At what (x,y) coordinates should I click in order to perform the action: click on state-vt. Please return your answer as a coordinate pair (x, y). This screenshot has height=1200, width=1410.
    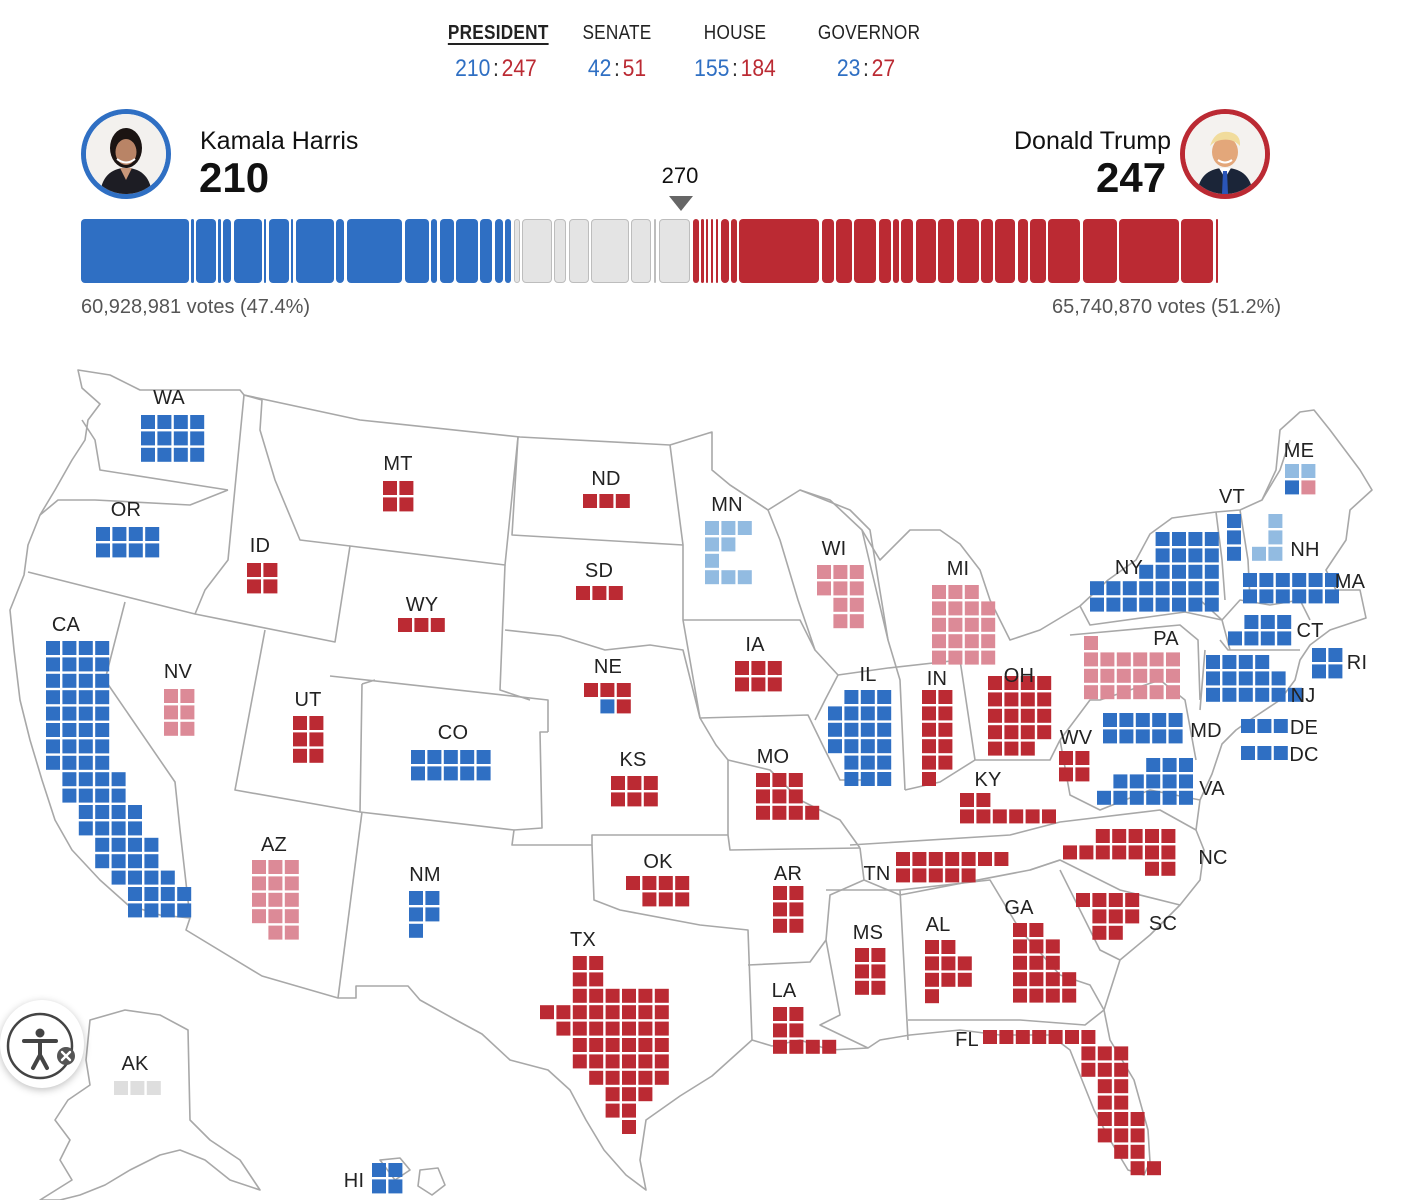
    Looking at the image, I should click on (1234, 537).